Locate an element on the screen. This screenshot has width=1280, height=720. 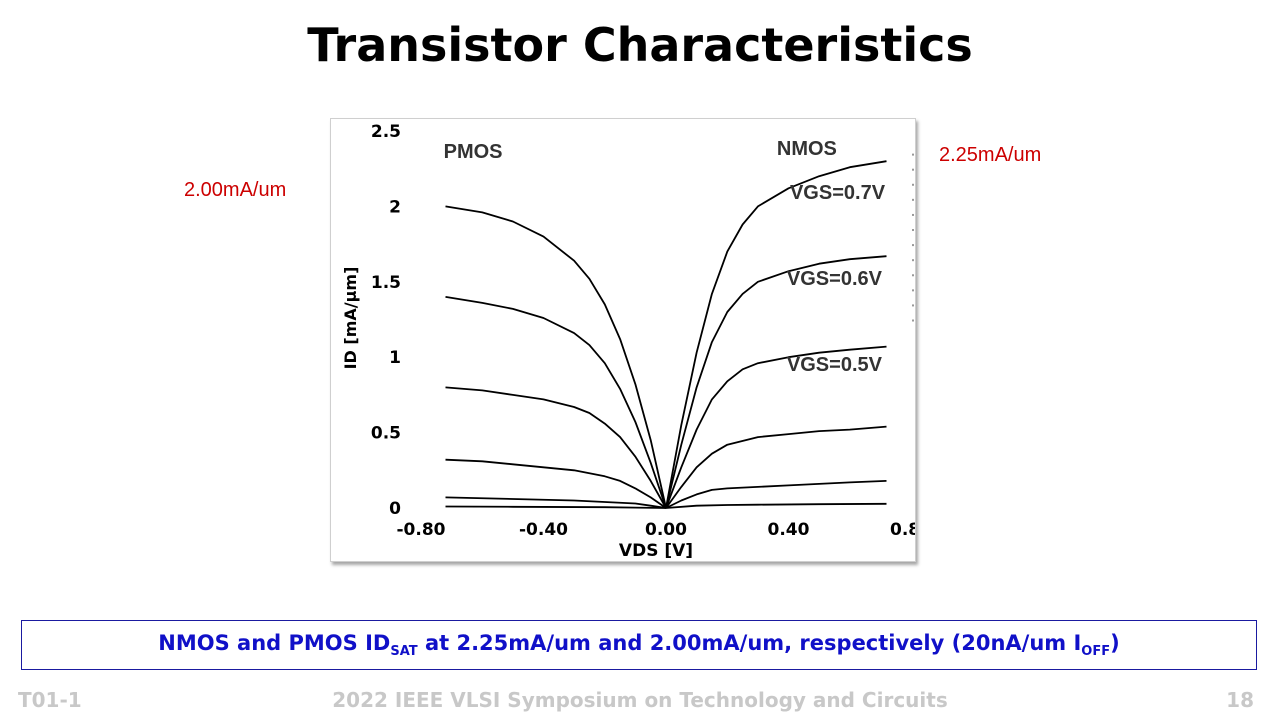
region-label: NMOS is located at coordinates (807, 149).